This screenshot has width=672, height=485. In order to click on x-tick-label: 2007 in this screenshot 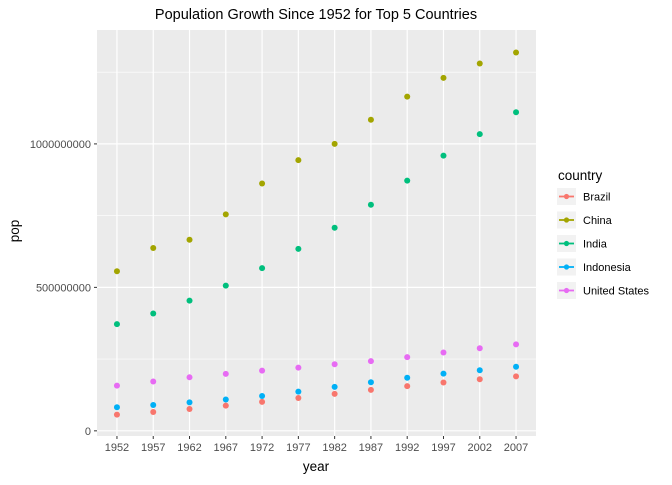, I will do `click(516, 448)`.